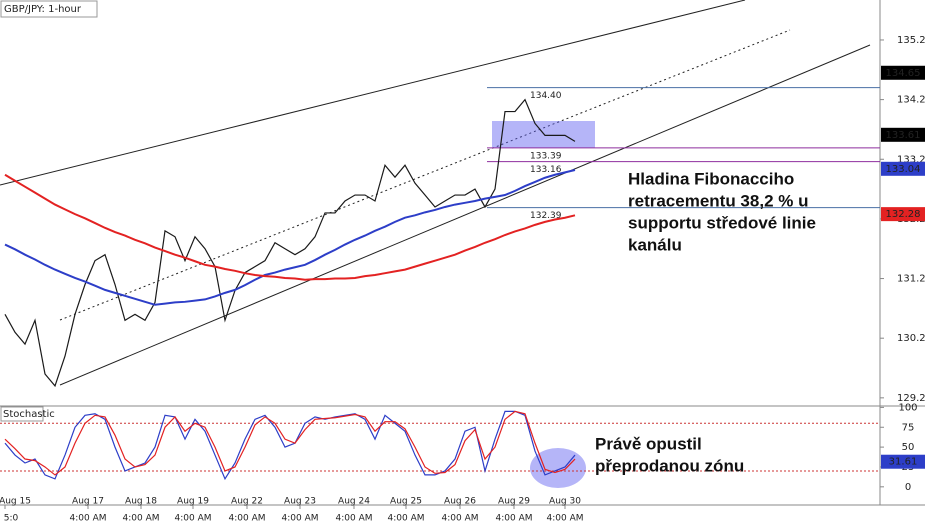 This screenshot has width=925, height=525. What do you see at coordinates (711, 178) in the screenshot?
I see `annotation: Hladina Fibonacciho` at bounding box center [711, 178].